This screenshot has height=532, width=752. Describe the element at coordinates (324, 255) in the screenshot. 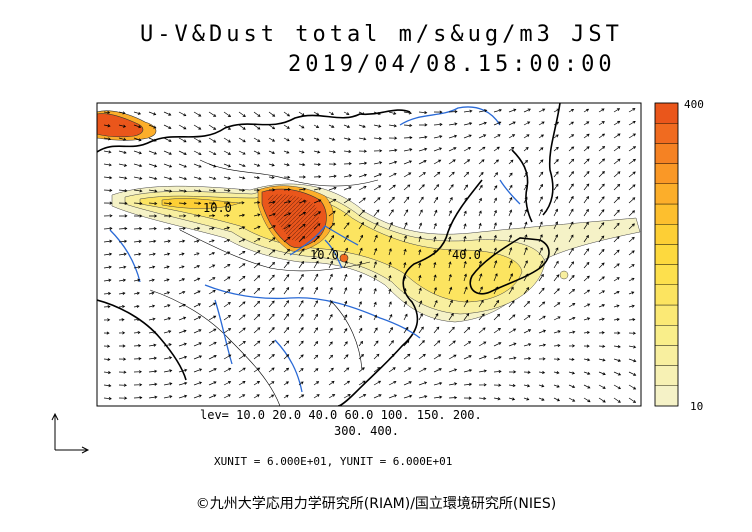

I see `contour-label: 10.0` at that location.